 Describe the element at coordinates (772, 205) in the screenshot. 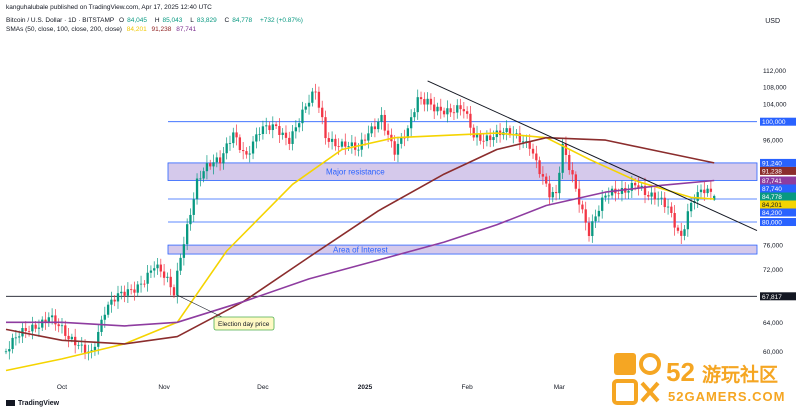

I see `price-tag-label: 84,201` at that location.